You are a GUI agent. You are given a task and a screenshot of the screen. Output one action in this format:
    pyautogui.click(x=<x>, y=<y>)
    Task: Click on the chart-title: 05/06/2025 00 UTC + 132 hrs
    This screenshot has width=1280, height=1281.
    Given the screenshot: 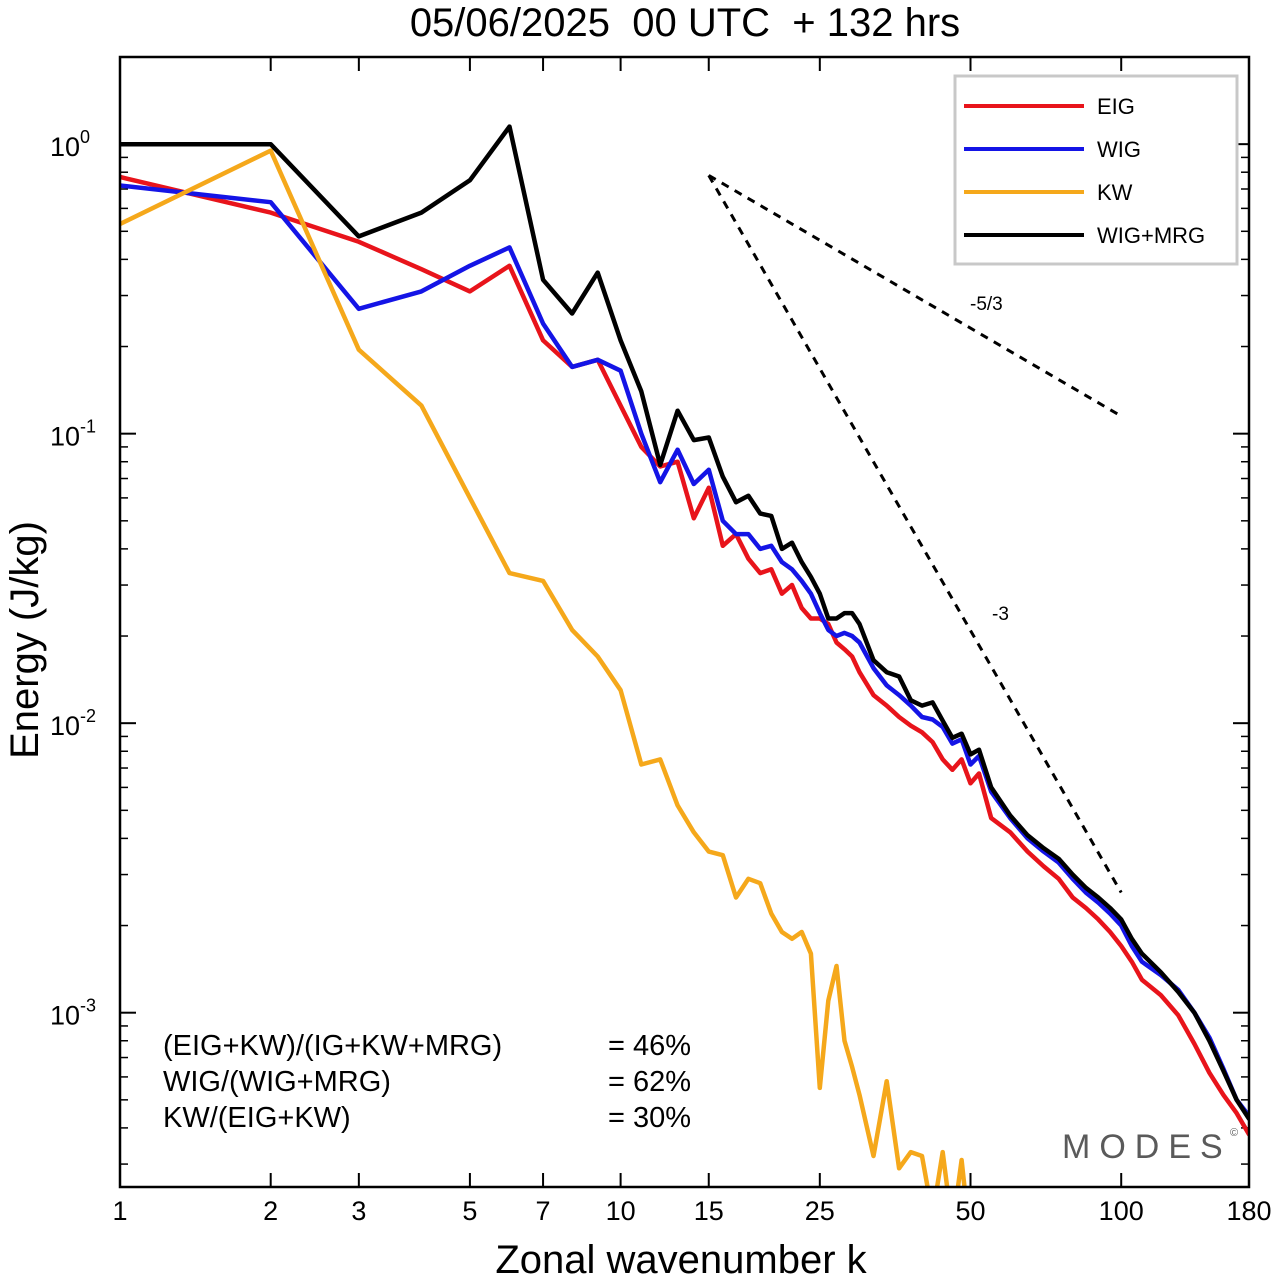 What is the action you would take?
    pyautogui.click(x=685, y=23)
    